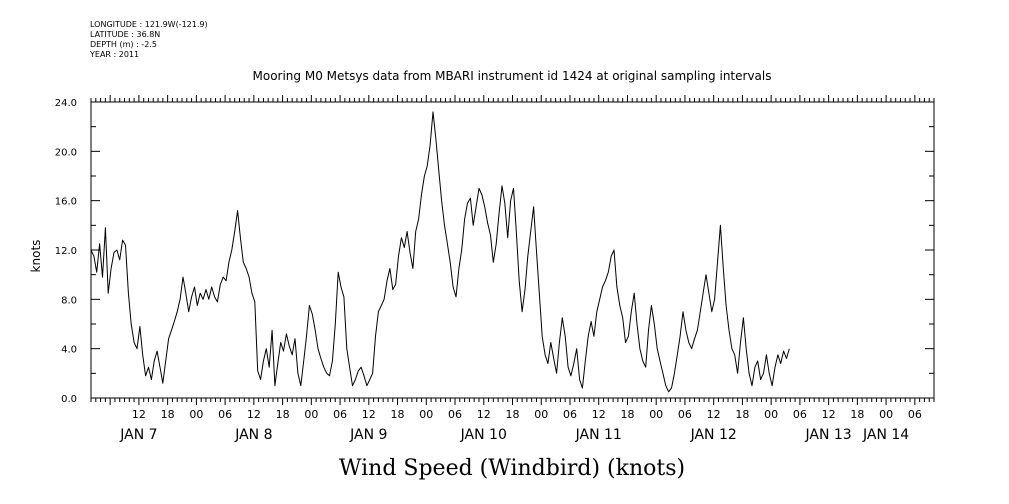  What do you see at coordinates (885, 435) in the screenshot?
I see `x-day-label: JAN 14` at bounding box center [885, 435].